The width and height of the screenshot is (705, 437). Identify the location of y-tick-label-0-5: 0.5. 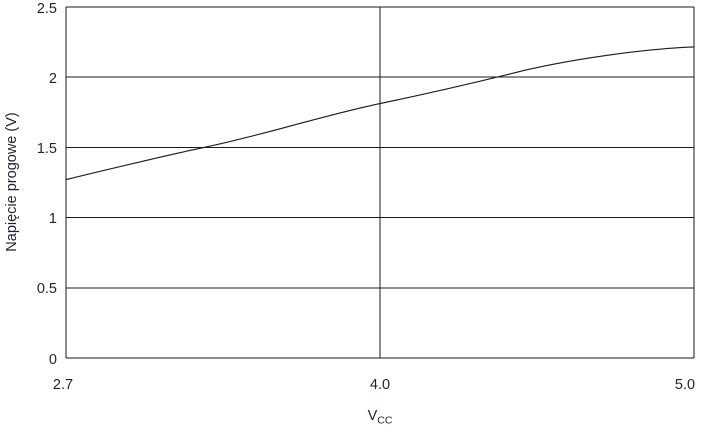
(47, 289).